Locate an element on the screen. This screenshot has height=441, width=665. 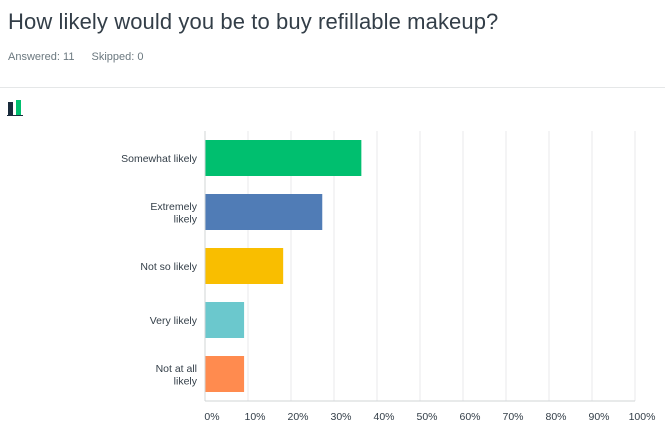
x-tick-label: 60% is located at coordinates (469, 417).